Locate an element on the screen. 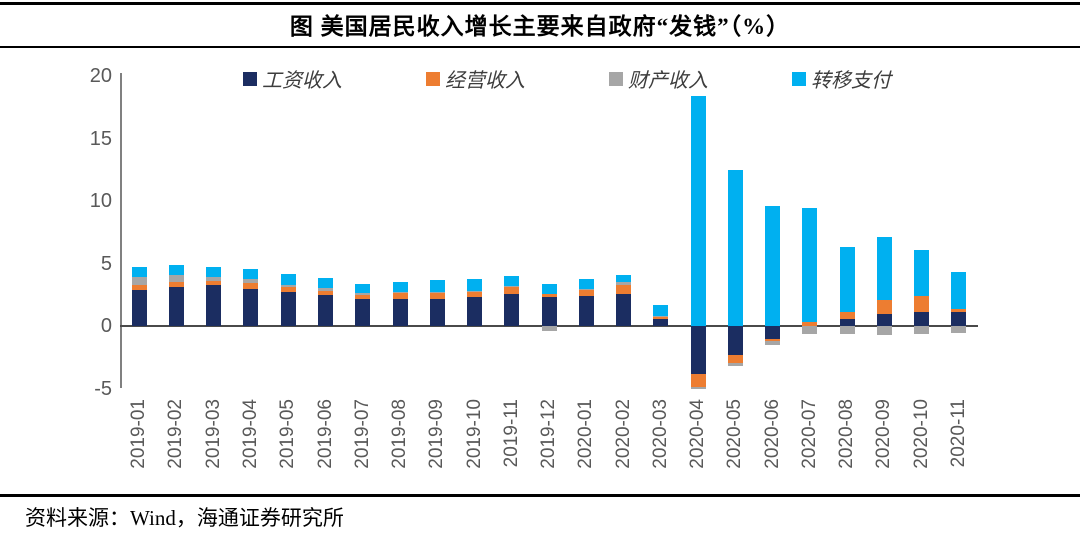 The height and width of the screenshot is (534, 1080). x-tick-label: 2020-05 is located at coordinates (735, 434).